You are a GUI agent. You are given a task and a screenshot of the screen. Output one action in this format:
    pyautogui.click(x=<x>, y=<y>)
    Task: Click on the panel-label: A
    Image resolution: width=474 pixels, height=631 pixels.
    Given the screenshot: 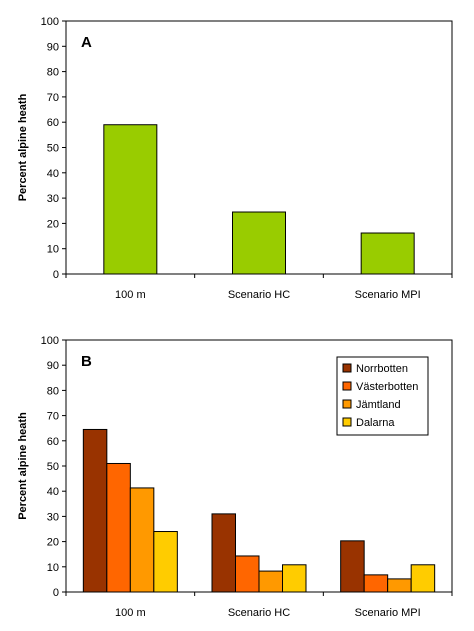 What is the action you would take?
    pyautogui.click(x=86, y=42)
    